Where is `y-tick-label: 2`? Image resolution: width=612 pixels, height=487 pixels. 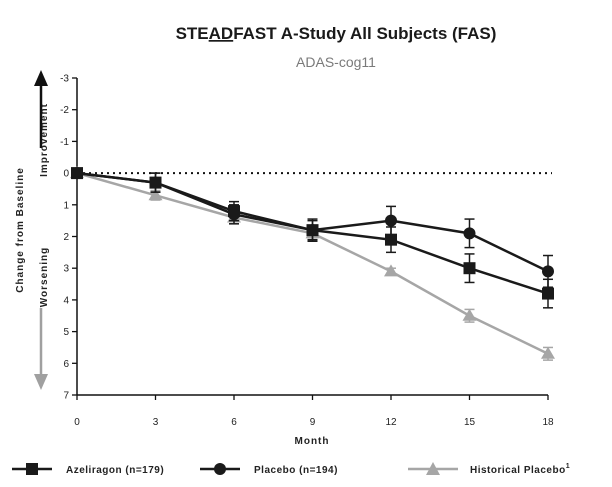 y-tick-label: 2 is located at coordinates (66, 237).